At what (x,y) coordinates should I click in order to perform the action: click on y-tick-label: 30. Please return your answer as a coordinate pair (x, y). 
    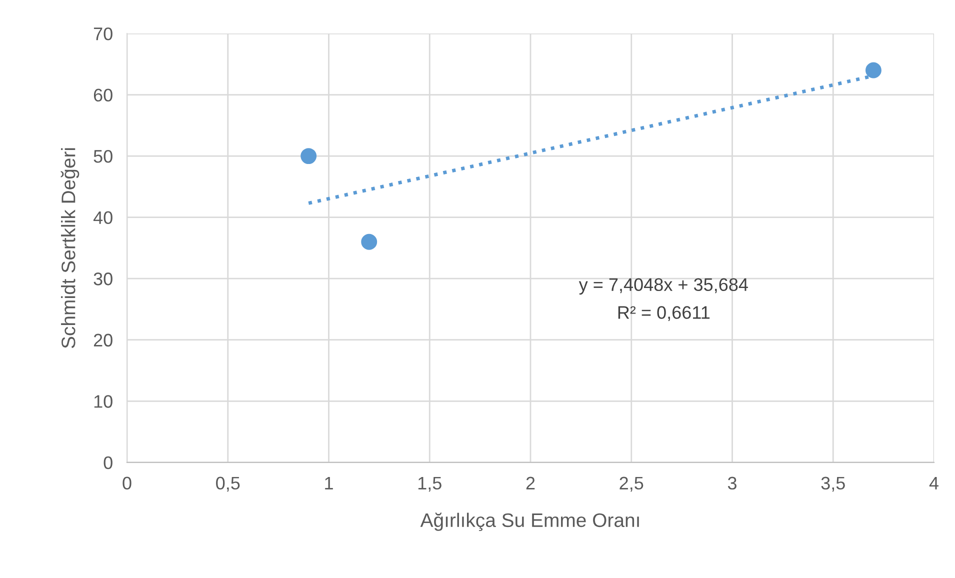
    Looking at the image, I should click on (103, 279).